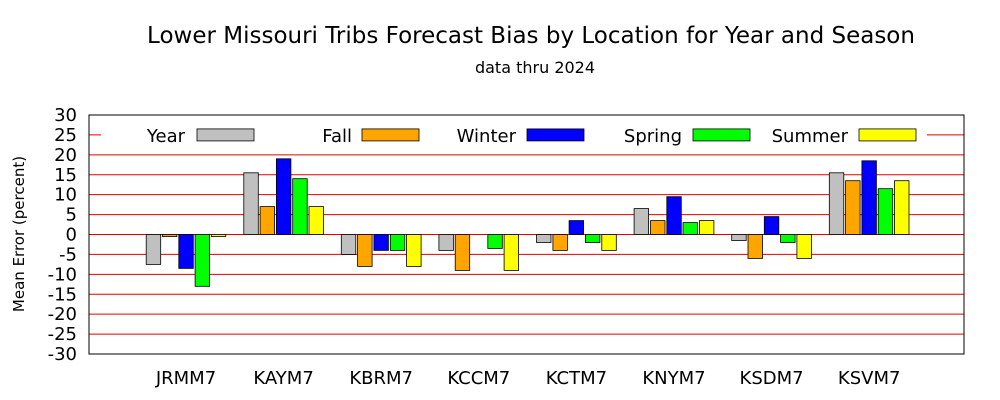  What do you see at coordinates (68, 254) in the screenshot?
I see `y-tick-label: -5` at bounding box center [68, 254].